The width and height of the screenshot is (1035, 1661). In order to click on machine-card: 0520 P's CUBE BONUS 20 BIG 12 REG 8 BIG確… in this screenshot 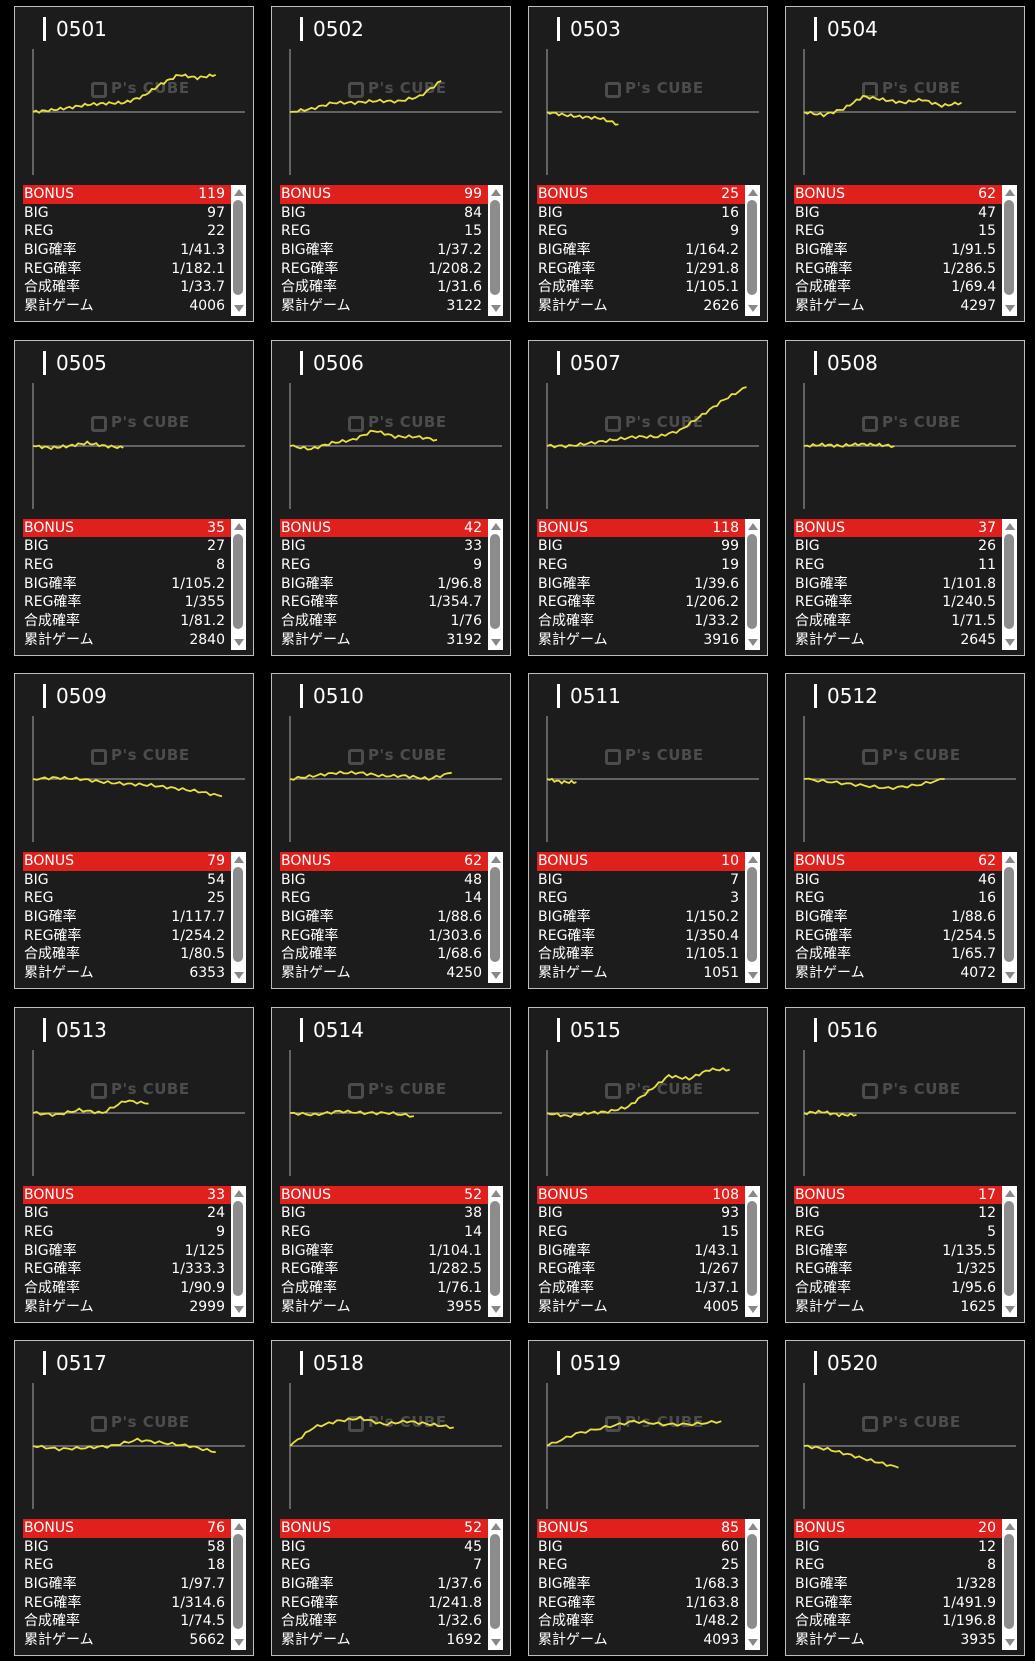, I will do `click(905, 1498)`.